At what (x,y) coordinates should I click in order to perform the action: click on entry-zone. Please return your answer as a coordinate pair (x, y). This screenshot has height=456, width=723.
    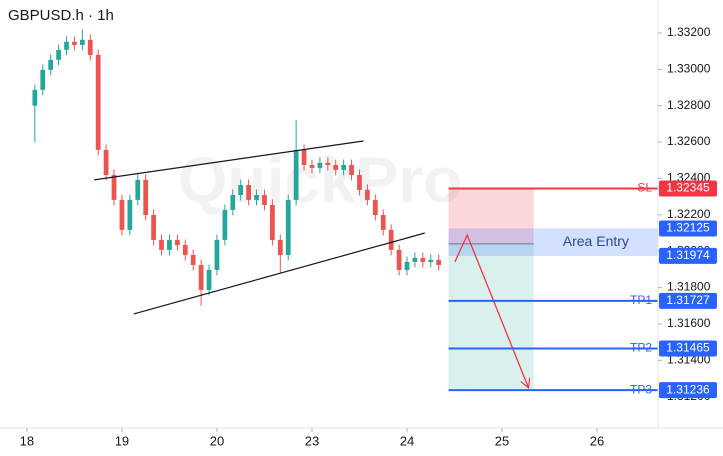
    Looking at the image, I should click on (553, 242).